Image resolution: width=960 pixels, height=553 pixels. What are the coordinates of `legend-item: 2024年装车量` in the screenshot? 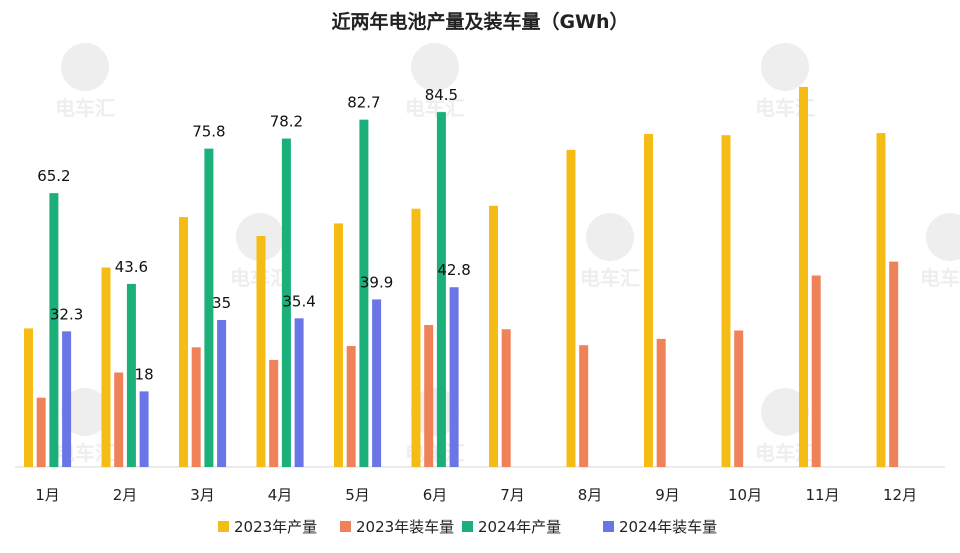 It's located at (660, 527).